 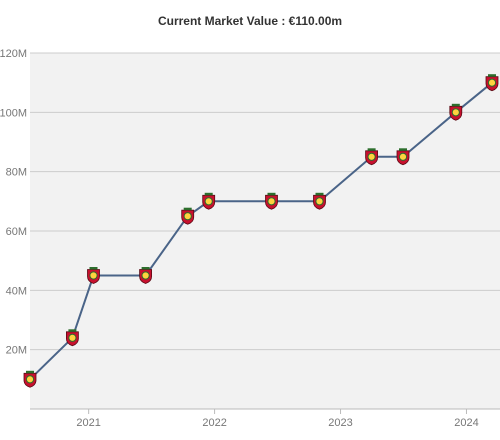 What do you see at coordinates (250, 21) in the screenshot?
I see `chart-title: Current Market Value : €110.00m` at bounding box center [250, 21].